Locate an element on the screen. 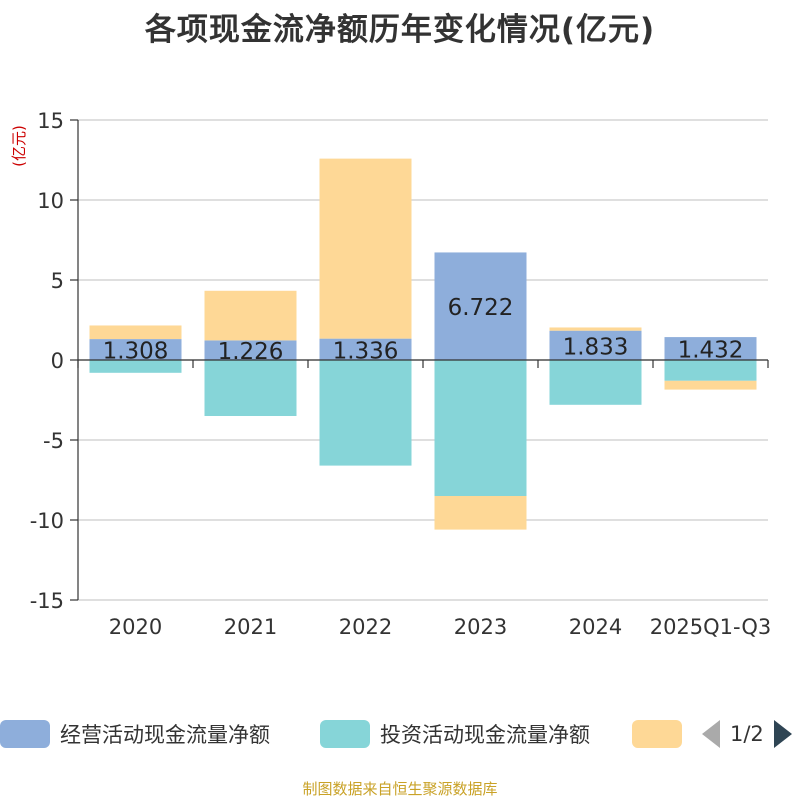 This screenshot has height=800, width=800. x-tick-label: 2025Q1-Q3 is located at coordinates (711, 627).